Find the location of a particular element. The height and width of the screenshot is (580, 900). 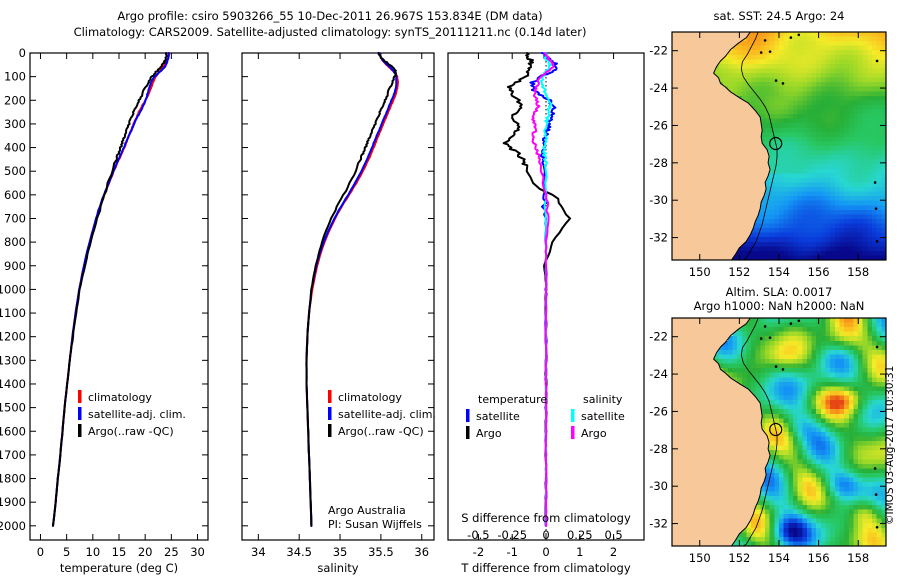

legend-swatch-satellite-adj is located at coordinates (80, 413).